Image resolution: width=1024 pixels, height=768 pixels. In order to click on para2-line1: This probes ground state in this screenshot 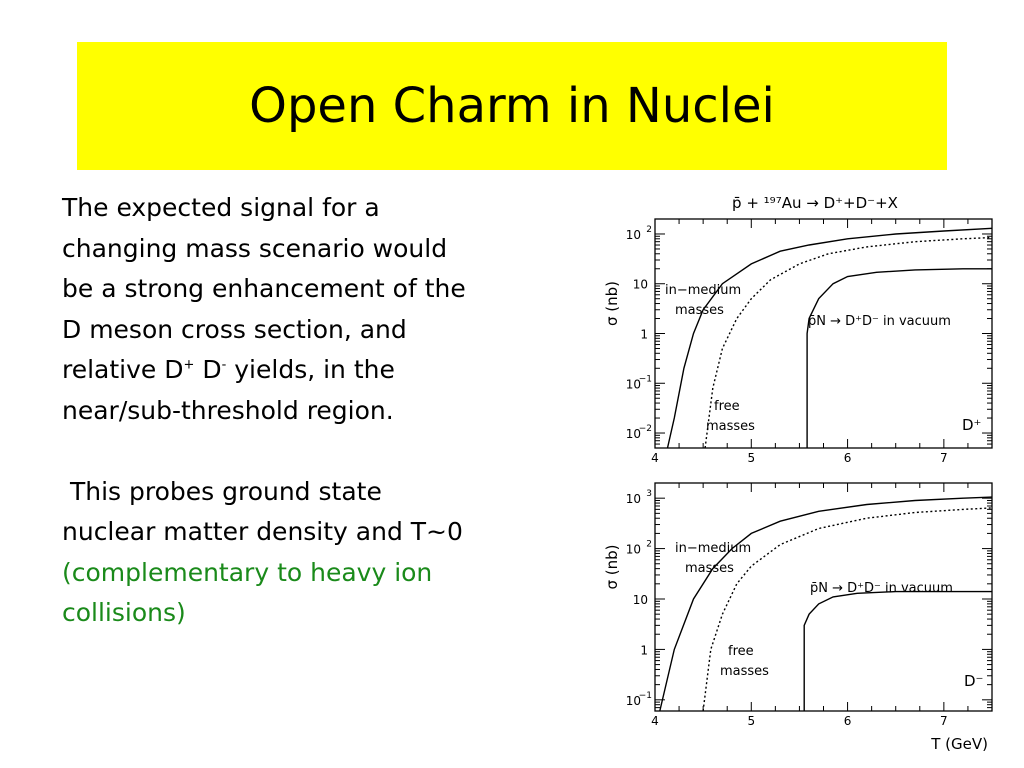, I will do `click(222, 491)`.